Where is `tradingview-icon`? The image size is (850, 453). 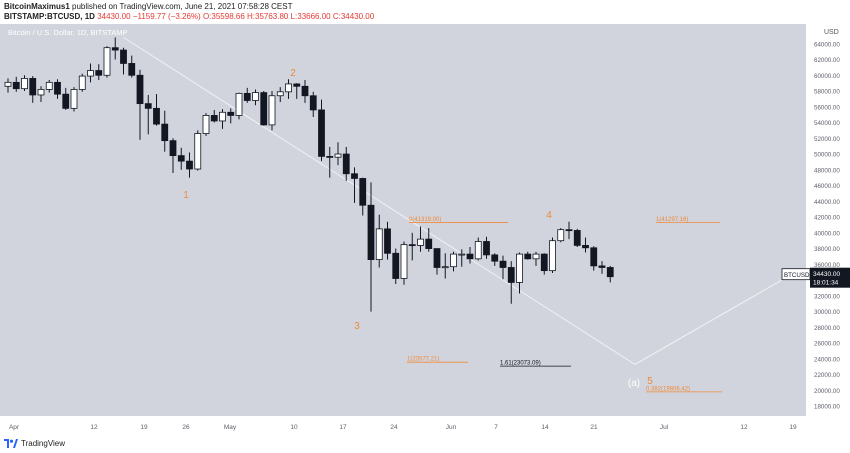
tradingview-icon is located at coordinates (11, 443).